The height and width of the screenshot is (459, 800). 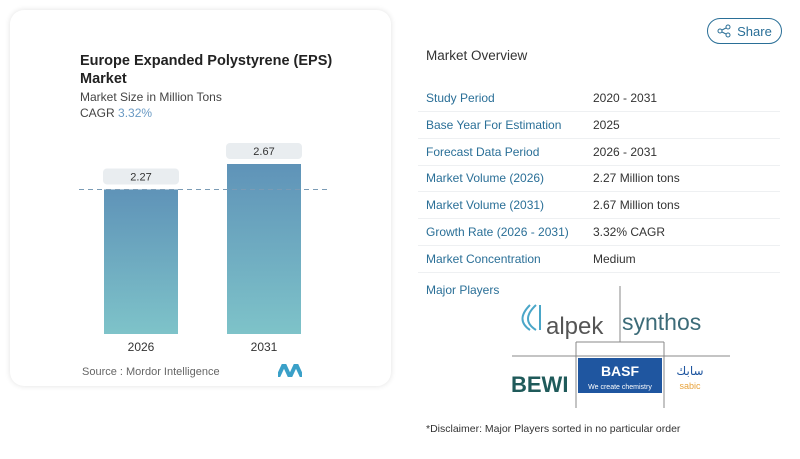 What do you see at coordinates (485, 178) in the screenshot?
I see `row-label: Market Volume (2026)` at bounding box center [485, 178].